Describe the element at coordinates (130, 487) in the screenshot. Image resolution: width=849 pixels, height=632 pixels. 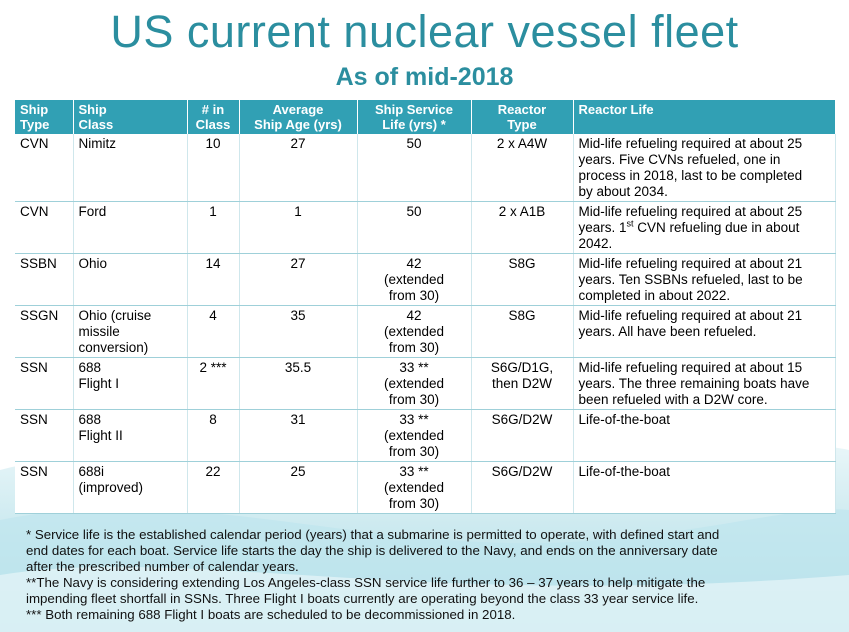
I see `cell-ship-class: 688i (improved)` at that location.